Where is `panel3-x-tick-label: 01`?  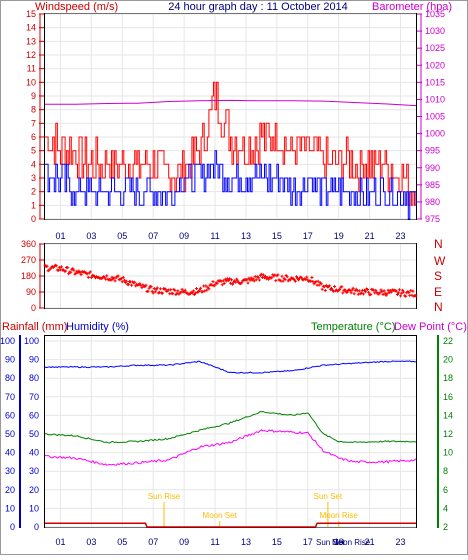 panel3-x-tick-label: 01 is located at coordinates (60, 542).